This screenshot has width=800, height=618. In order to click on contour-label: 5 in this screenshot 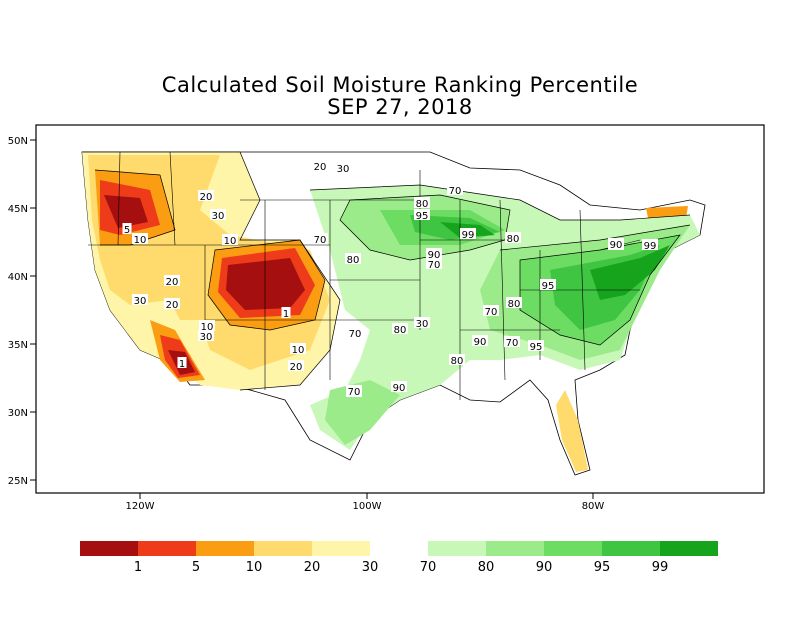, I will do `click(127, 230)`.